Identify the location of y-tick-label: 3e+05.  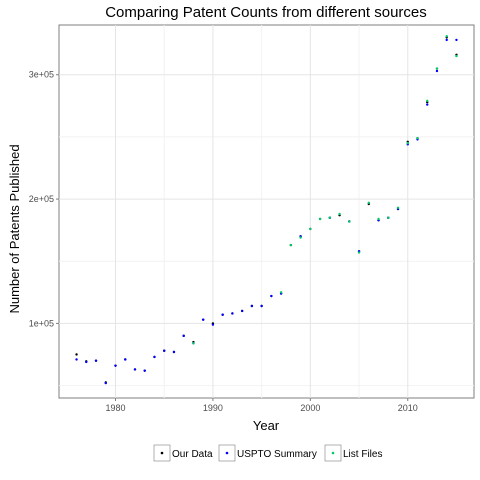
(41, 75).